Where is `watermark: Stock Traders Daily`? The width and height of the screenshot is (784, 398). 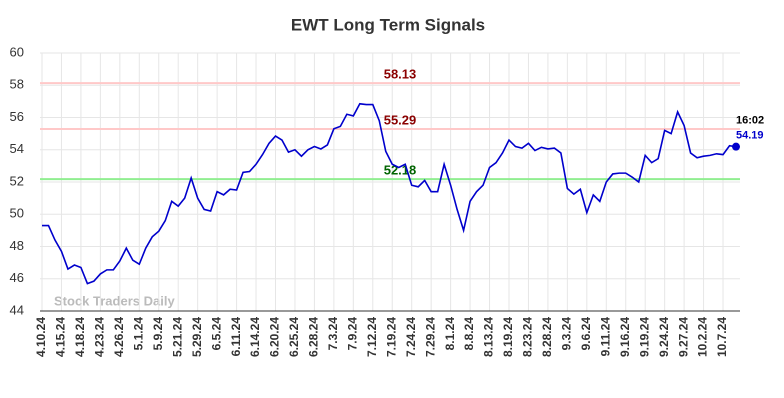 watermark: Stock Traders Daily is located at coordinates (114, 300).